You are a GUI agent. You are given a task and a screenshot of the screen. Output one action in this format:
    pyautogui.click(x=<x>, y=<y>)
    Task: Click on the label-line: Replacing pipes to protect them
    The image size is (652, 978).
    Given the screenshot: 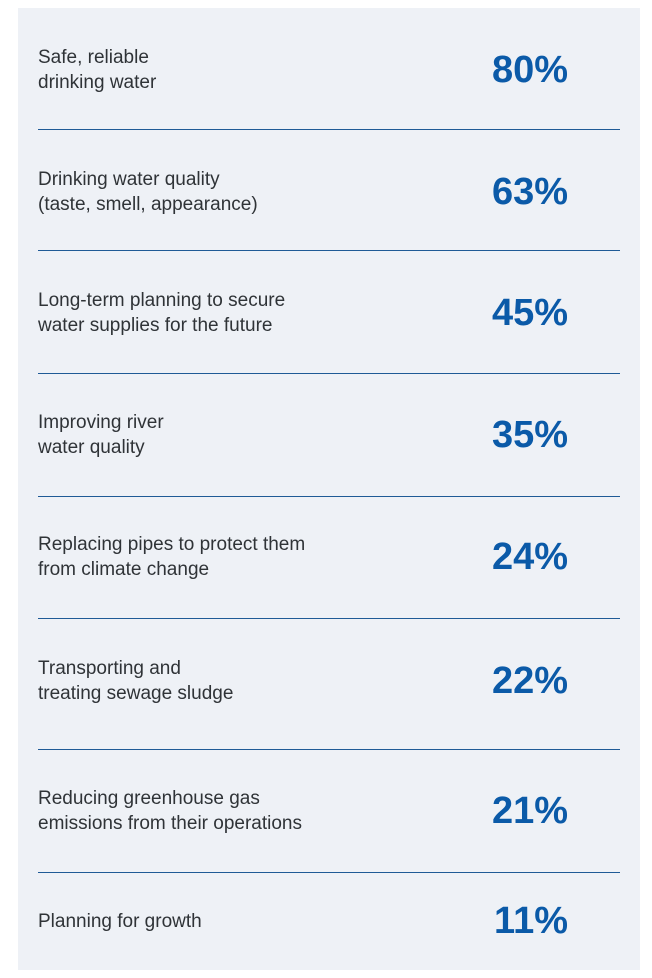 What is the action you would take?
    pyautogui.click(x=172, y=544)
    